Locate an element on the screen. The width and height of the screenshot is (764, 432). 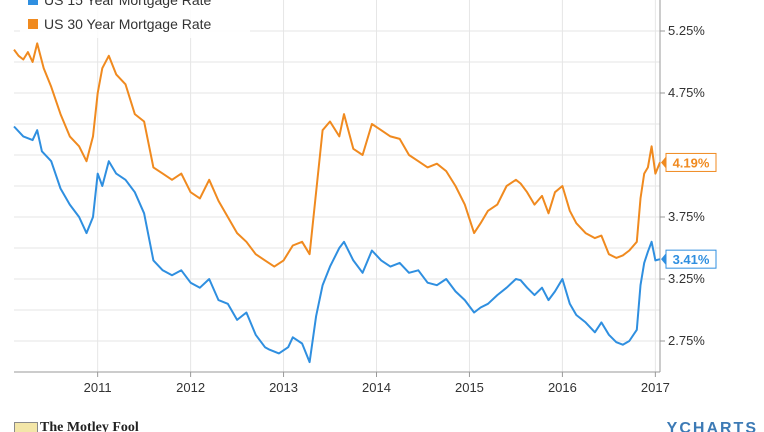
y-tick-label: 5.25% is located at coordinates (686, 30).